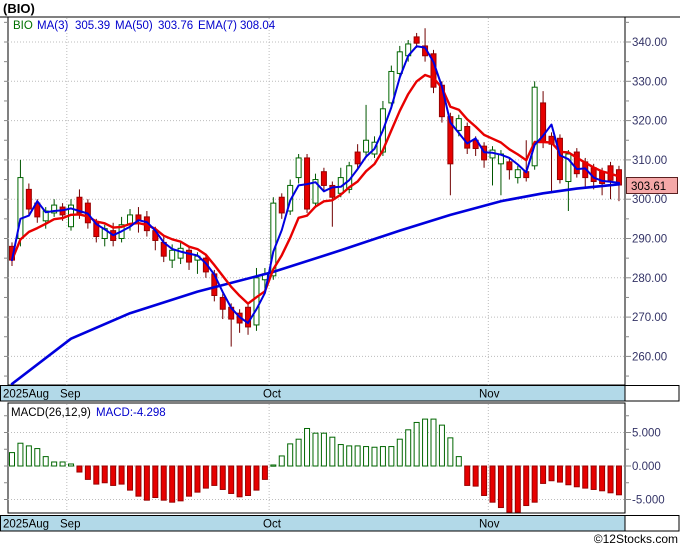  I want to click on price-axis-label: 330.00, so click(649, 82).